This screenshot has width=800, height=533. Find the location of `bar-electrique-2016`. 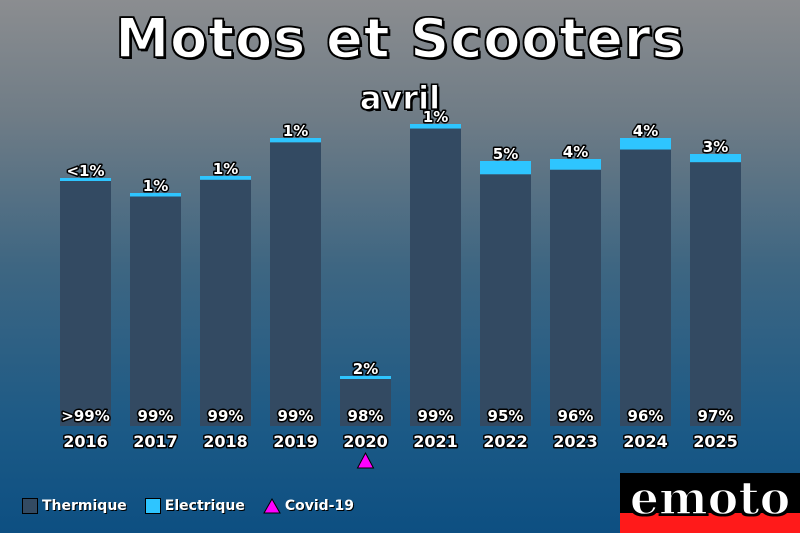

bar-electrique-2016 is located at coordinates (85, 179).